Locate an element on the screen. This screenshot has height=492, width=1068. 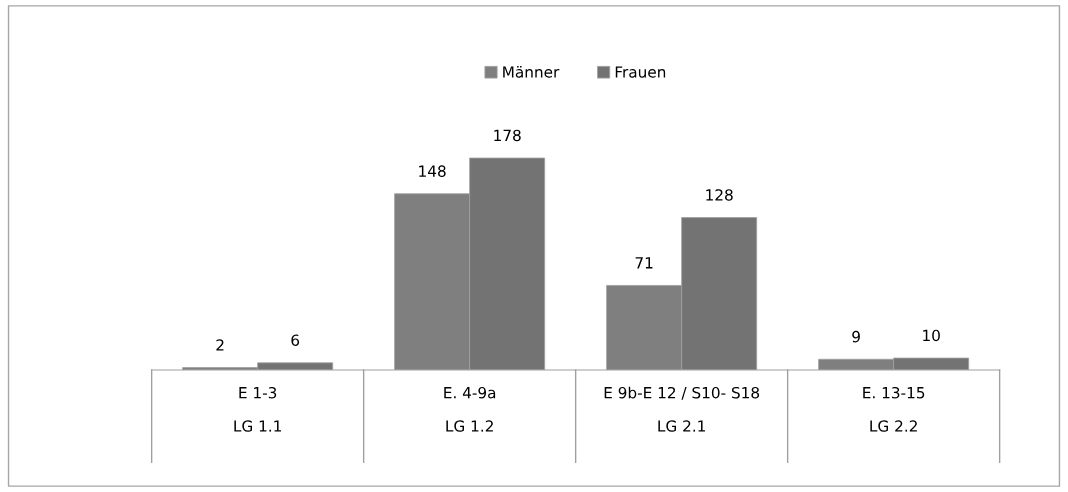
data-label: 2 is located at coordinates (220, 345).